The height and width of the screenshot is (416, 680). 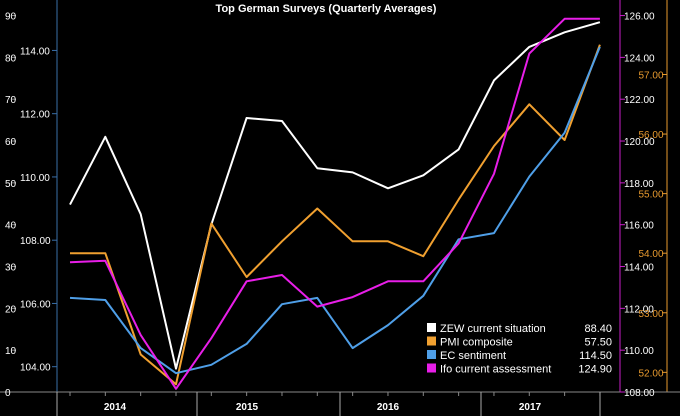 I want to click on ec-tick-label: 112.00, so click(x=639, y=309).